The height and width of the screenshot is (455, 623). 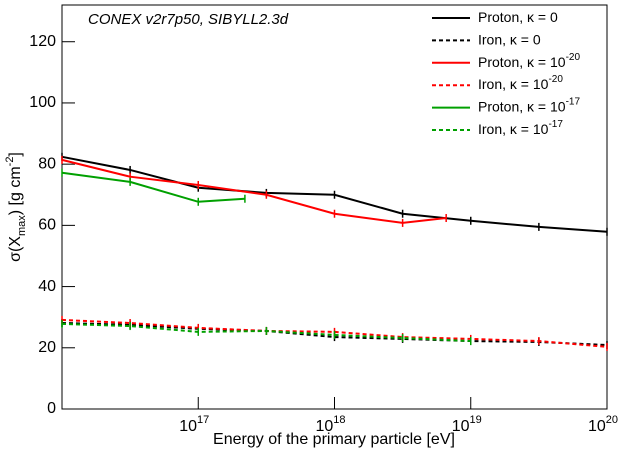 I want to click on x-tick-exponent: 20, so click(x=612, y=420).